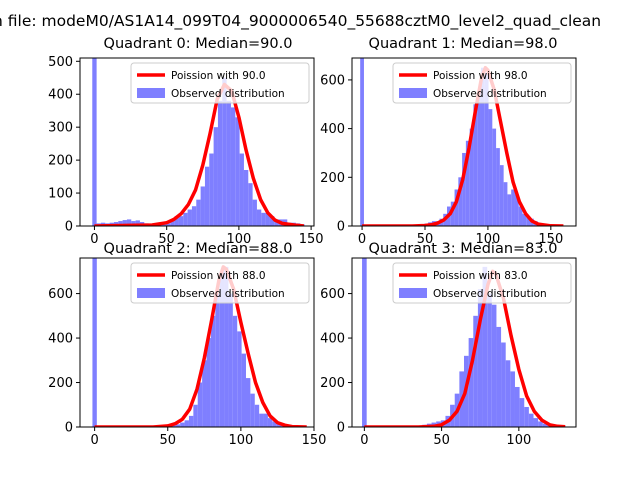 Image resolution: width=640 pixels, height=480 pixels. Describe the element at coordinates (518, 440) in the screenshot. I see `x-tick-label: 100` at that location.